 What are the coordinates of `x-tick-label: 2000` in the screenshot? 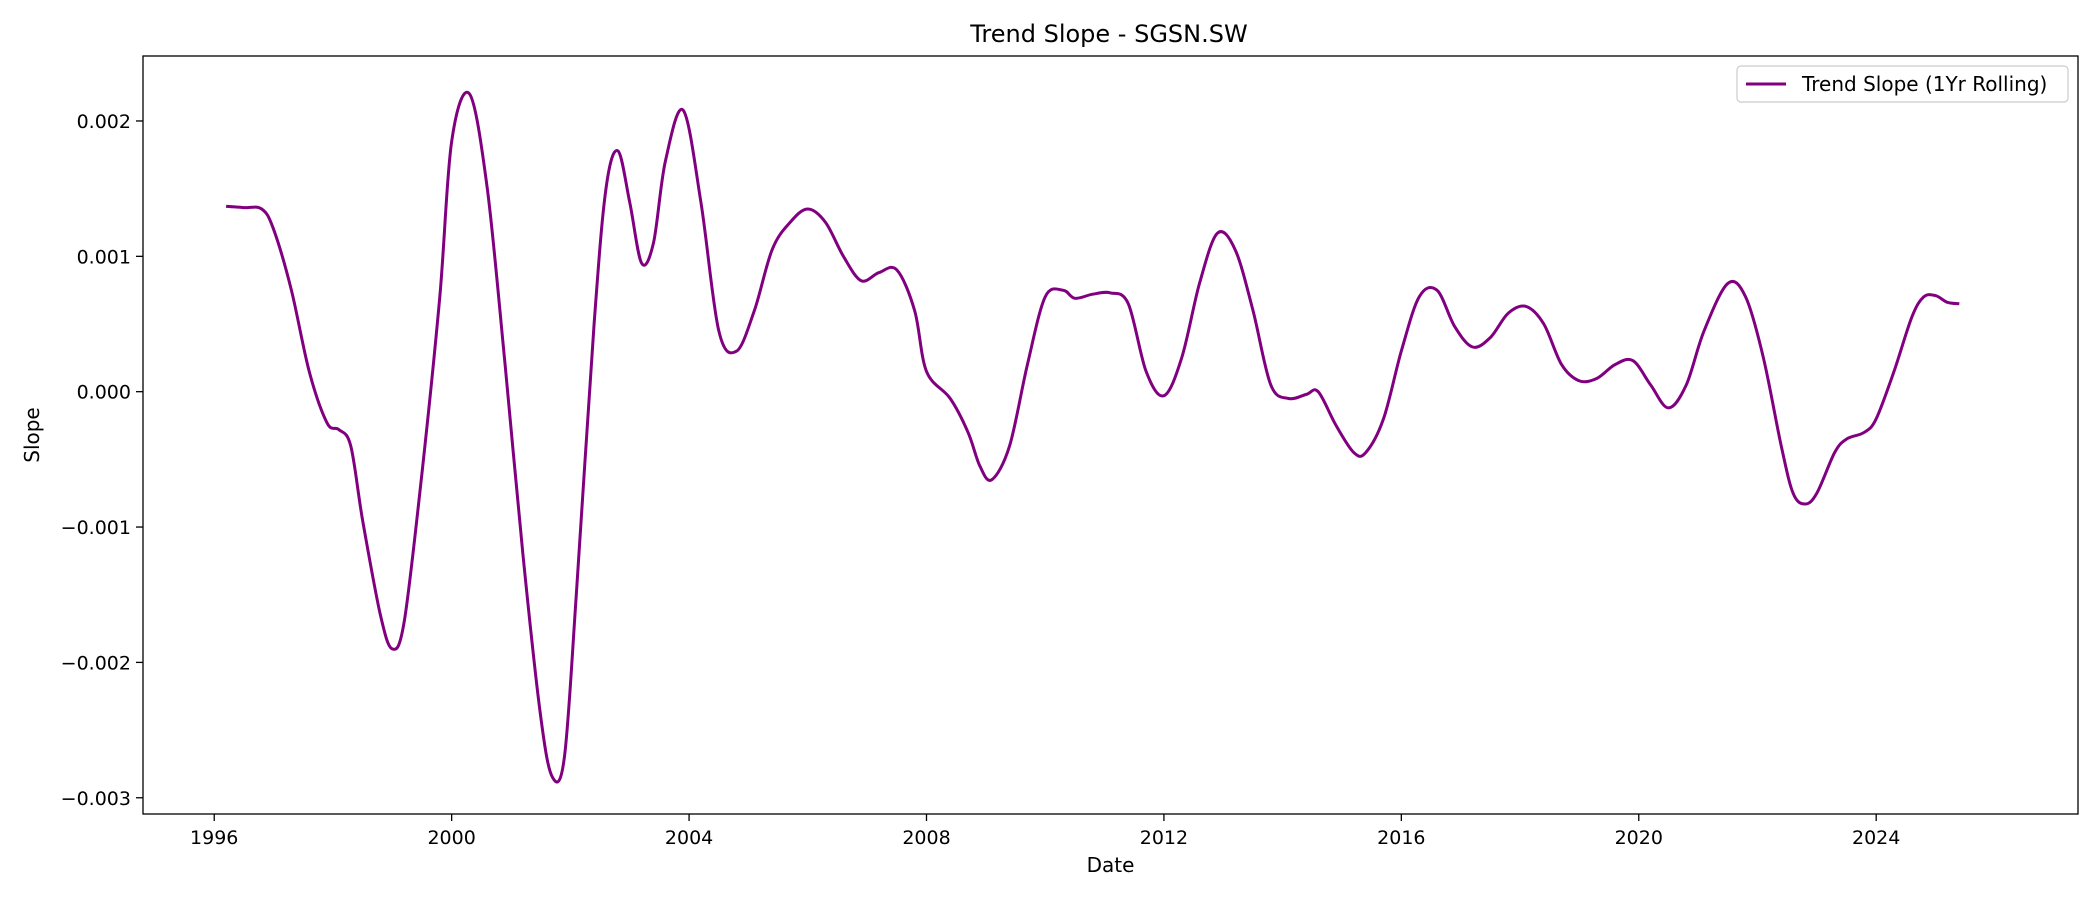 It's located at (451, 838).